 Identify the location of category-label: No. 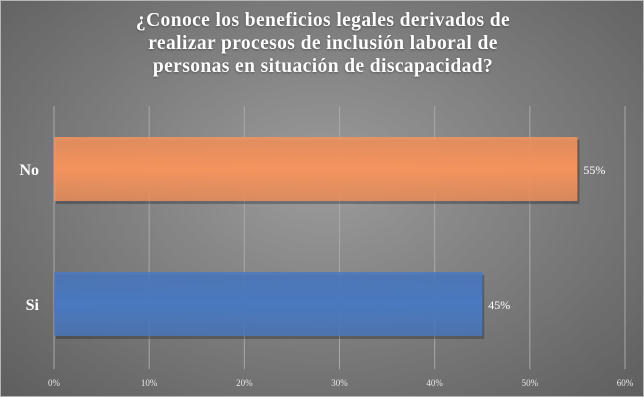
(29, 170).